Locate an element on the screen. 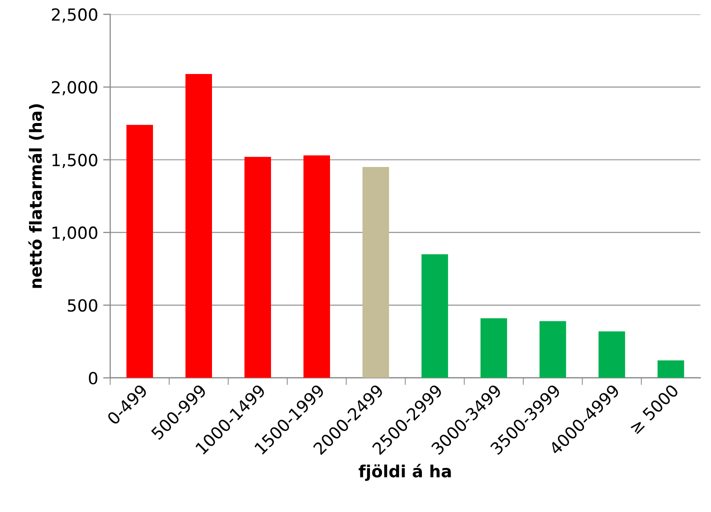 The image size is (711, 512). y-tick-label: 2,500 is located at coordinates (75, 15).